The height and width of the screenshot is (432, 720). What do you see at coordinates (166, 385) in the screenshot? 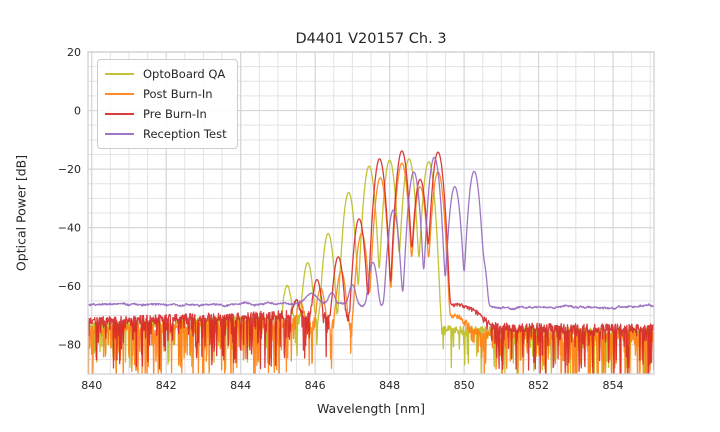
I see `x-tick-label: 842` at bounding box center [166, 385].